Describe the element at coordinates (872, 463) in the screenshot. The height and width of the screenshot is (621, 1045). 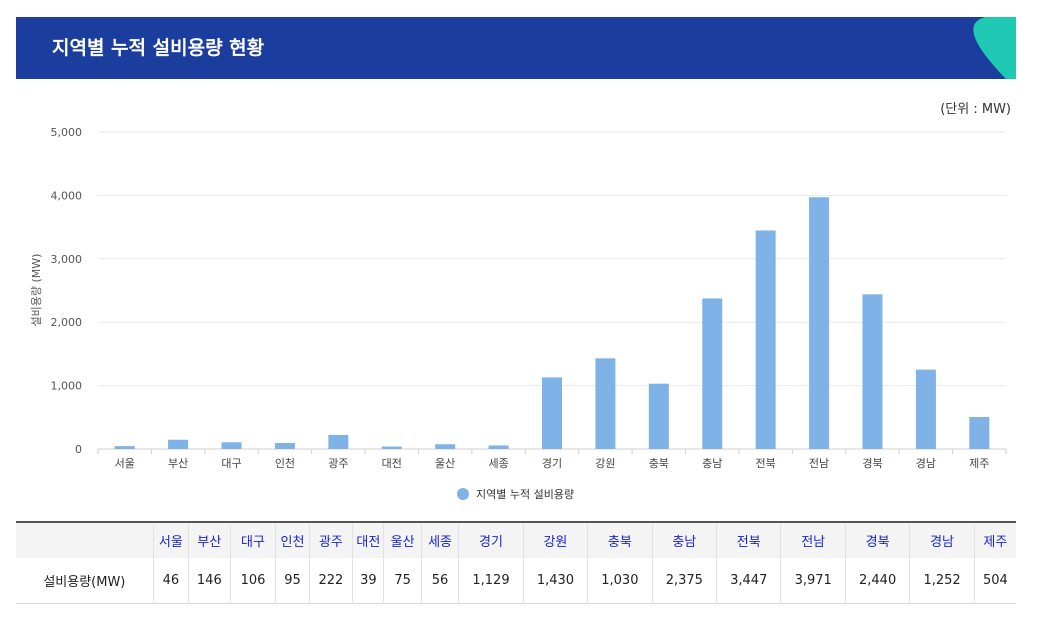
I see `x-tick-label: 경북` at that location.